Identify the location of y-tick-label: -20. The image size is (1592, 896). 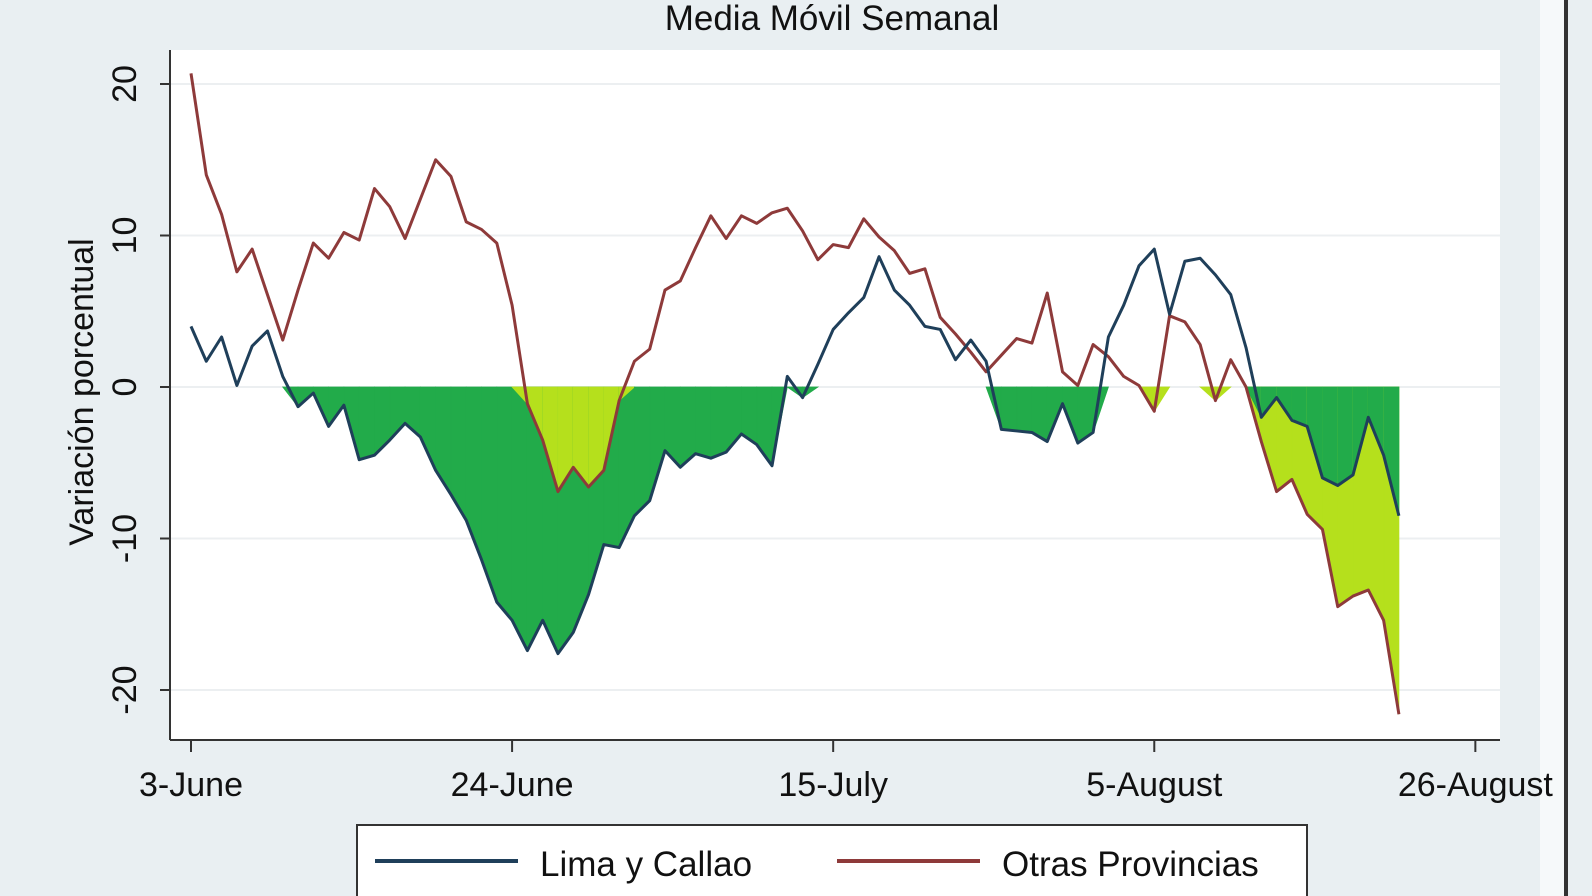
(125, 689).